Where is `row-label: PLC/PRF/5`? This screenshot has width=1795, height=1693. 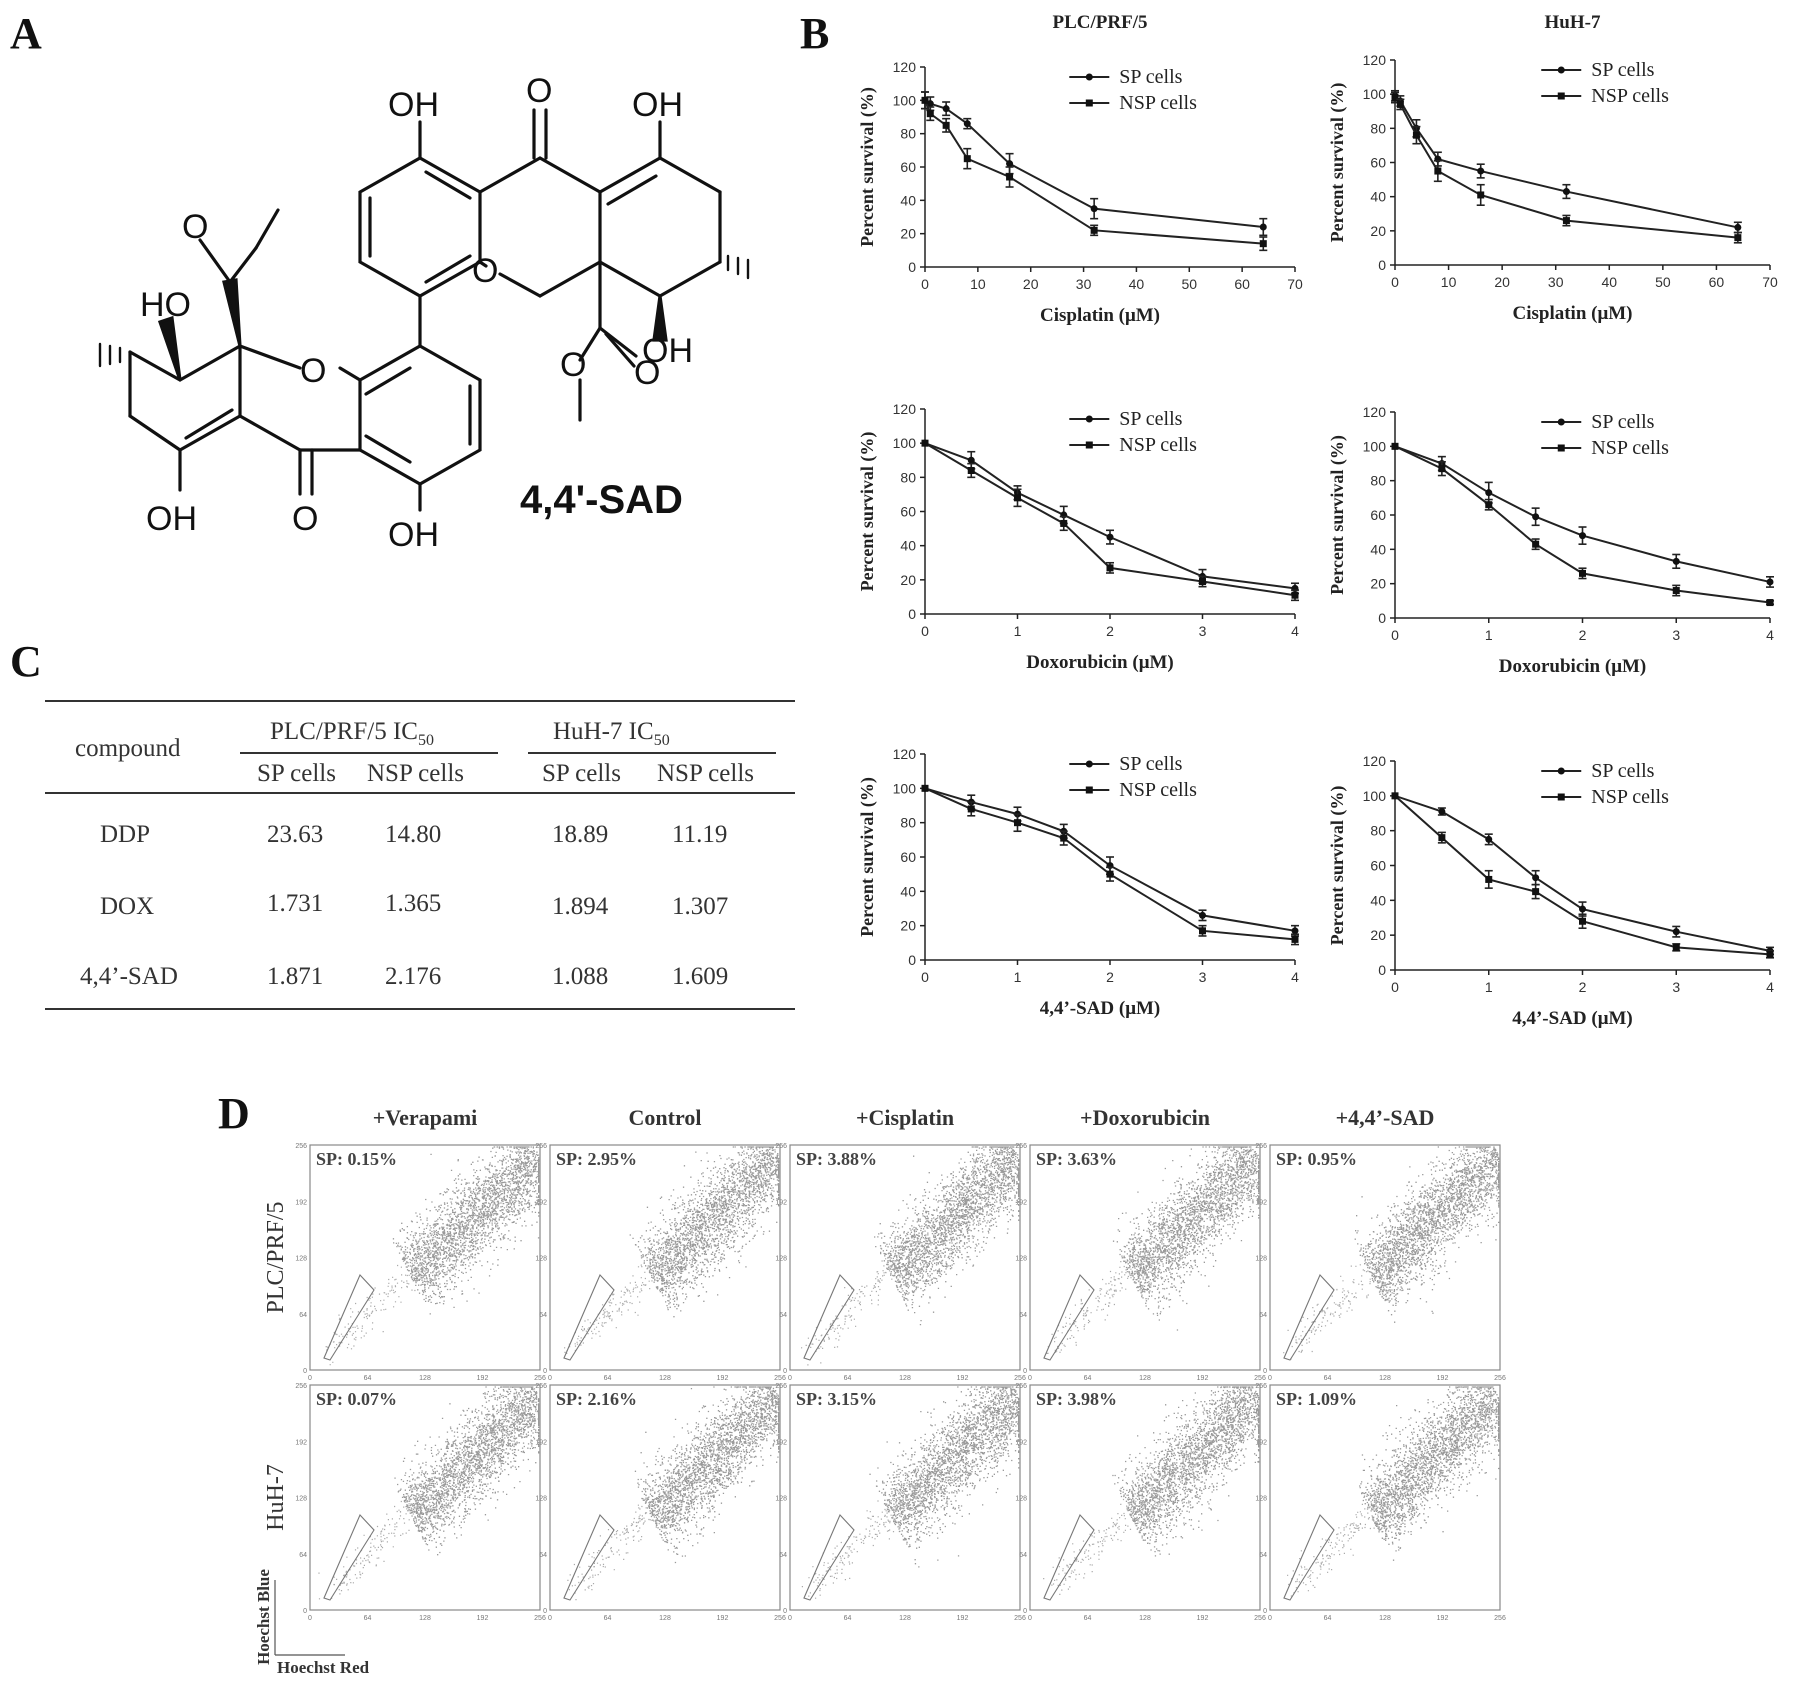
row-label: PLC/PRF/5 is located at coordinates (276, 1257).